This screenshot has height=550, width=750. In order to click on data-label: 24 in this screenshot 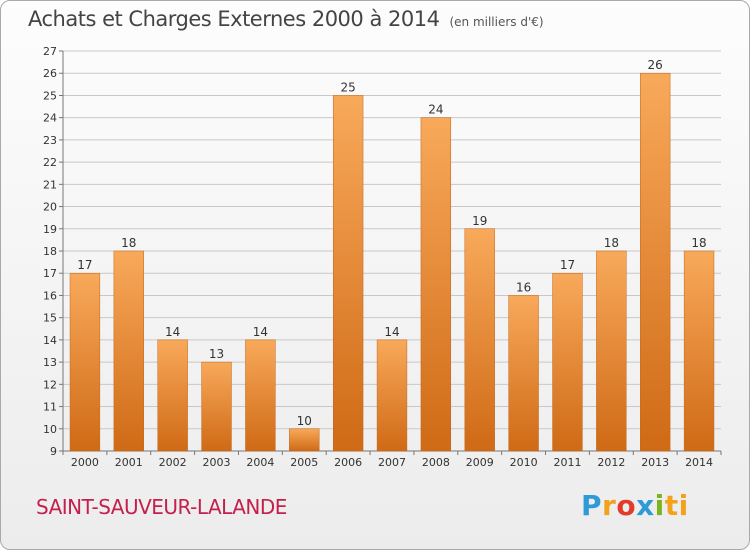, I will do `click(435, 110)`.